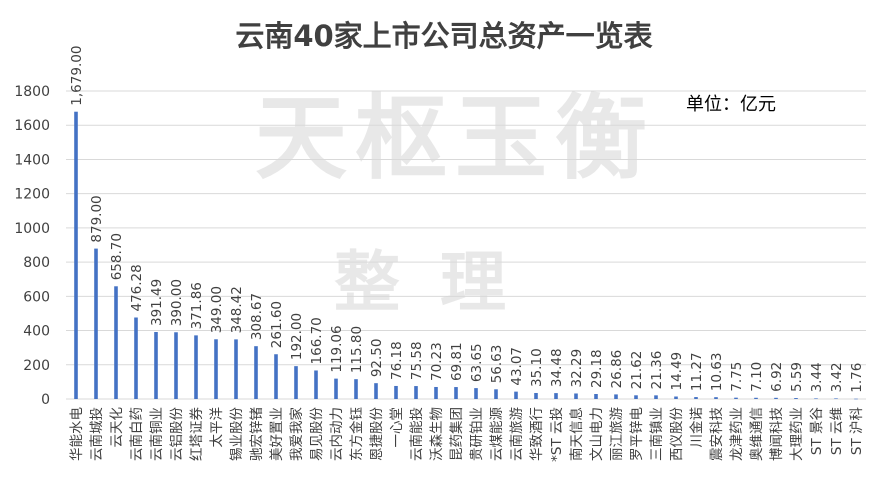 The image size is (889, 499). I want to click on y-tick-label: 1000, so click(32, 229).